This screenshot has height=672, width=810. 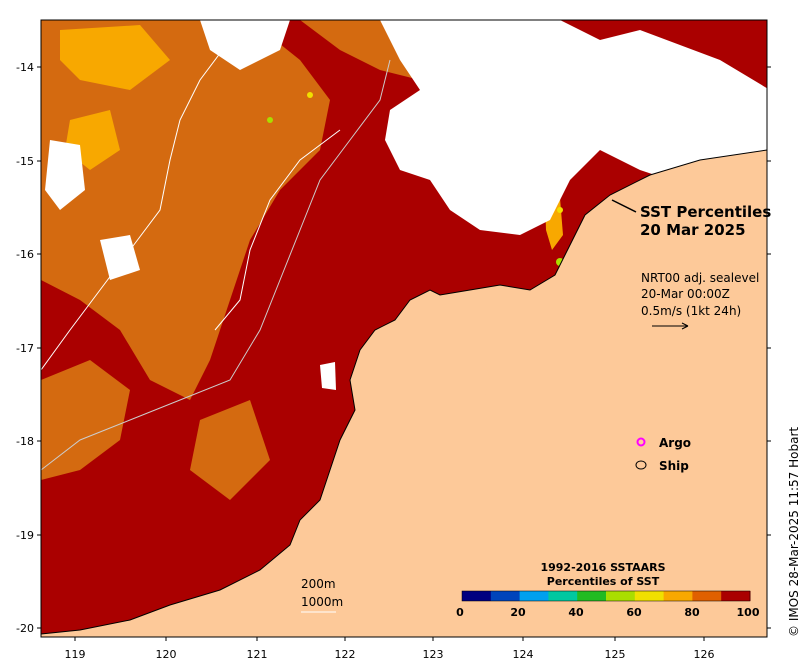 What do you see at coordinates (146, 195) in the screenshot?
I see `contour-1000m` at bounding box center [146, 195].